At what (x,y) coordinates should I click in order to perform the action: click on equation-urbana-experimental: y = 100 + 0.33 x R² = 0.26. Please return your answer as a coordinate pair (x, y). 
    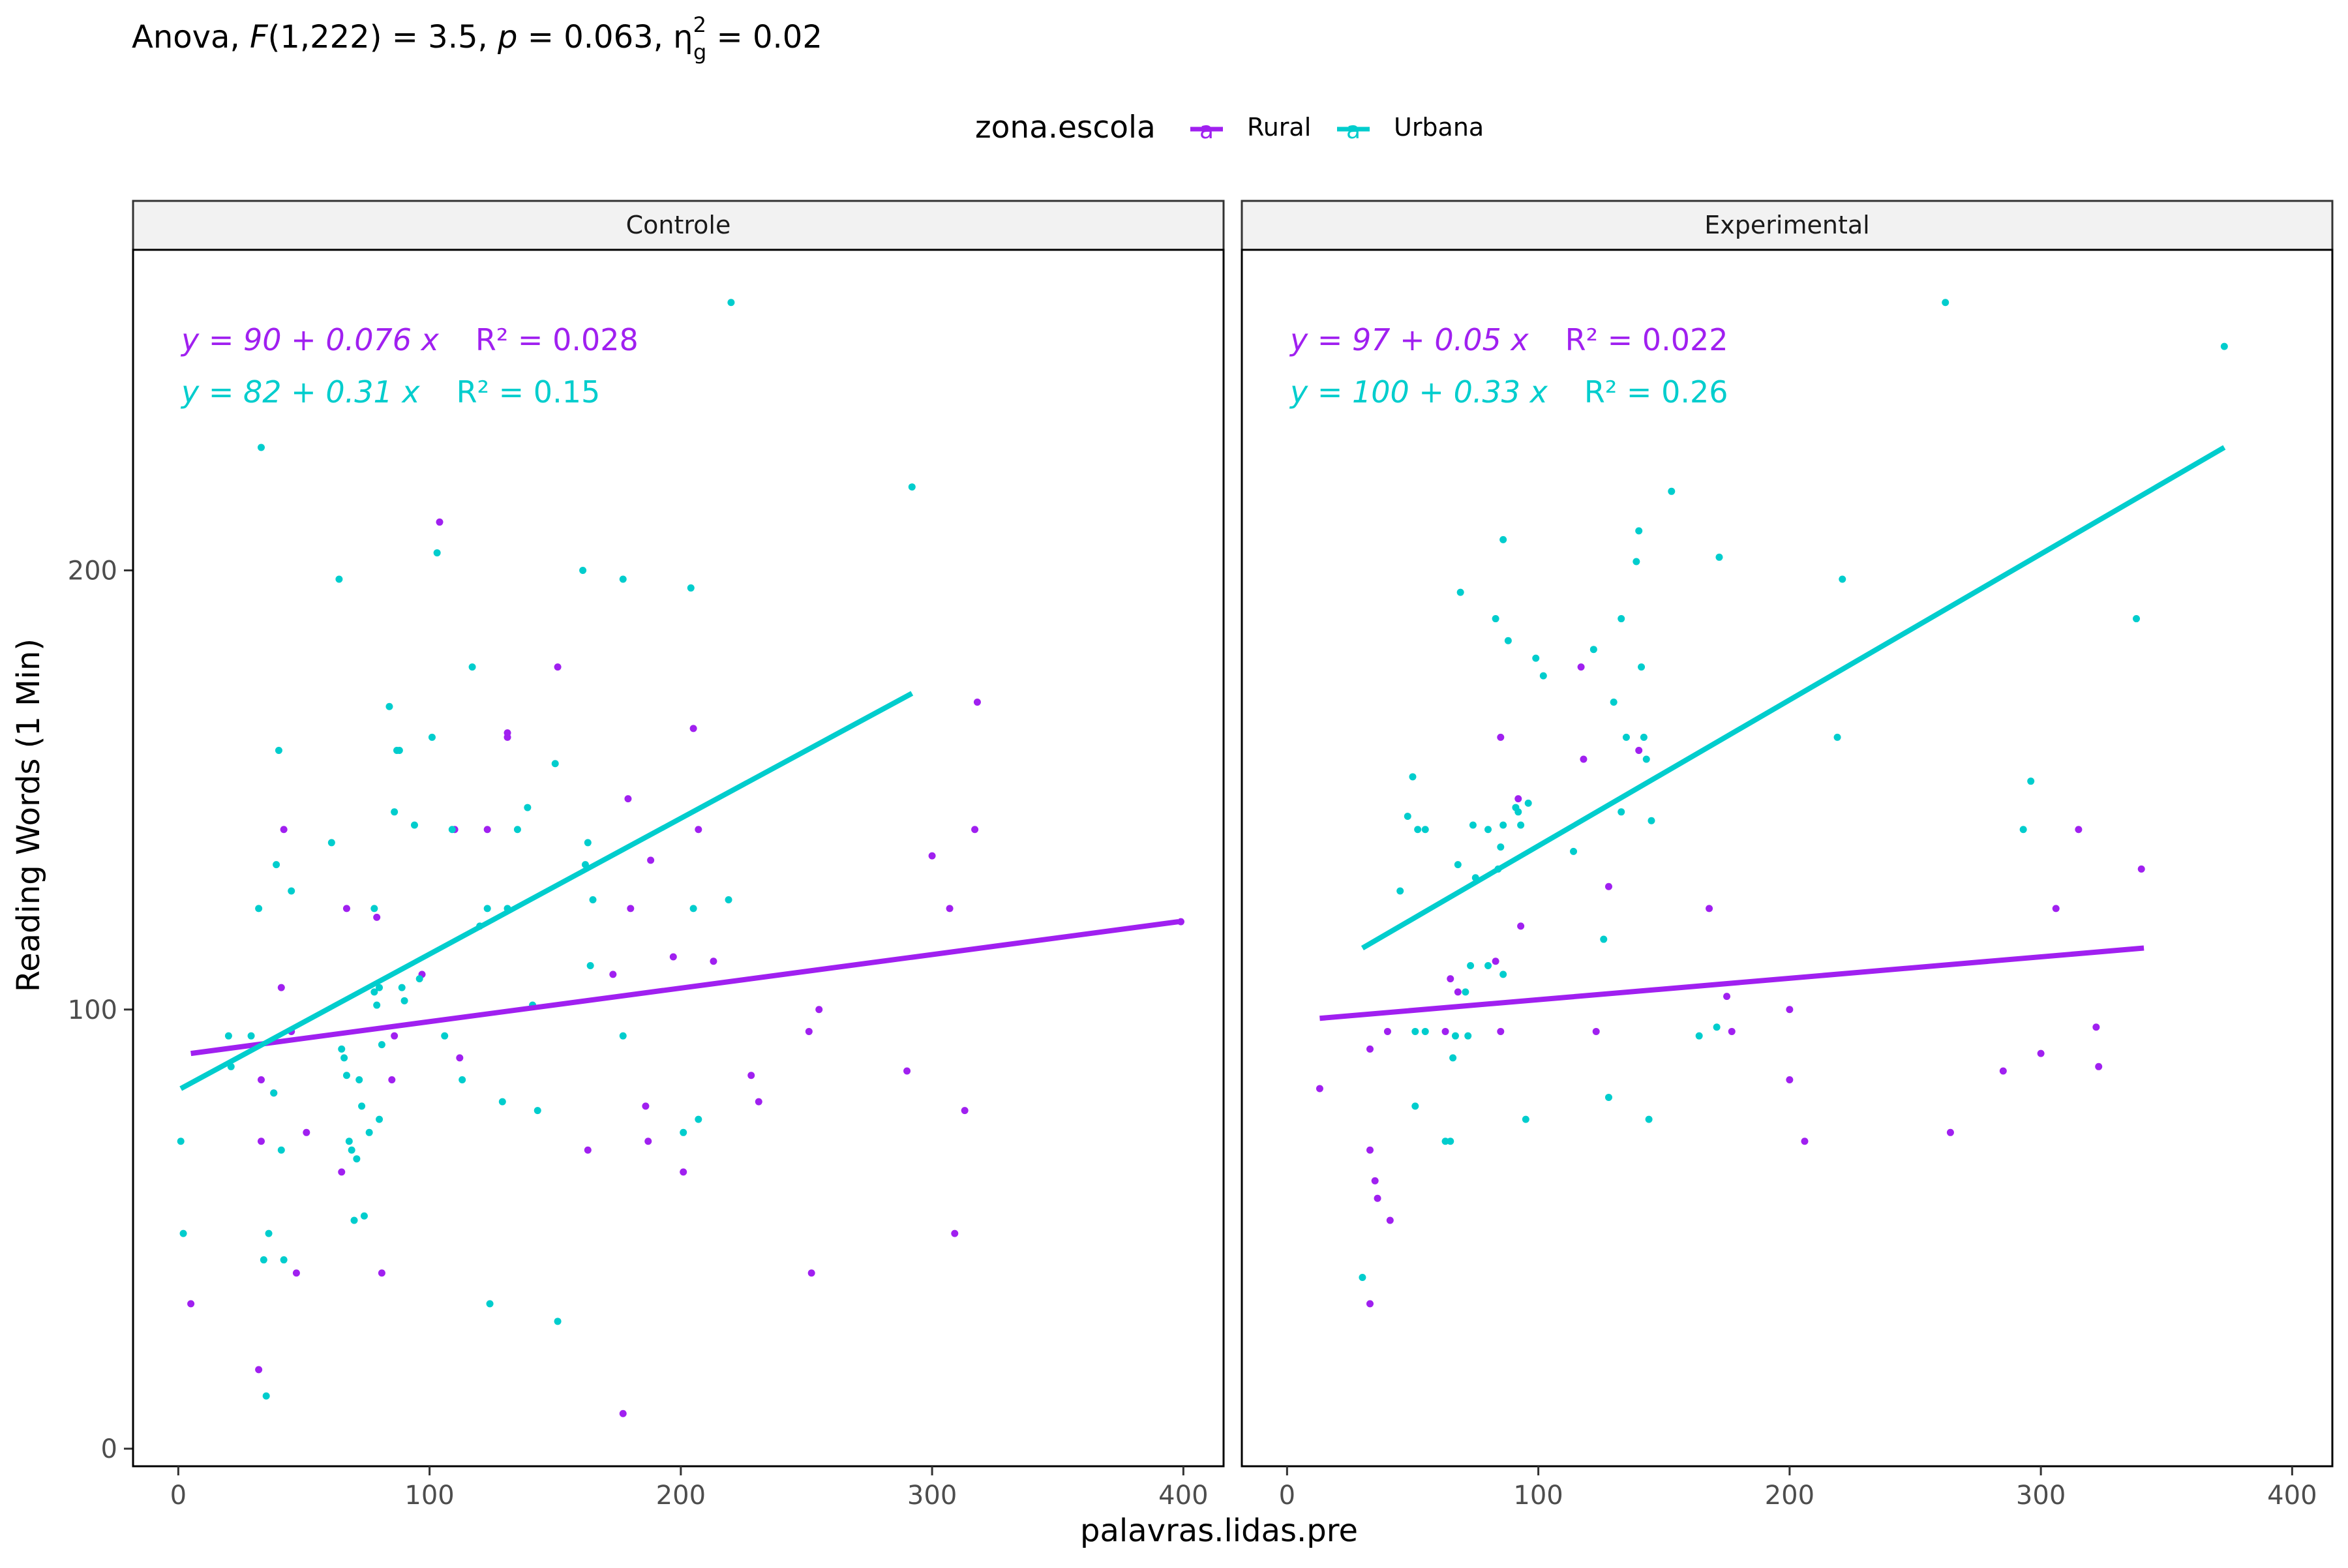
    Looking at the image, I should click on (1509, 392).